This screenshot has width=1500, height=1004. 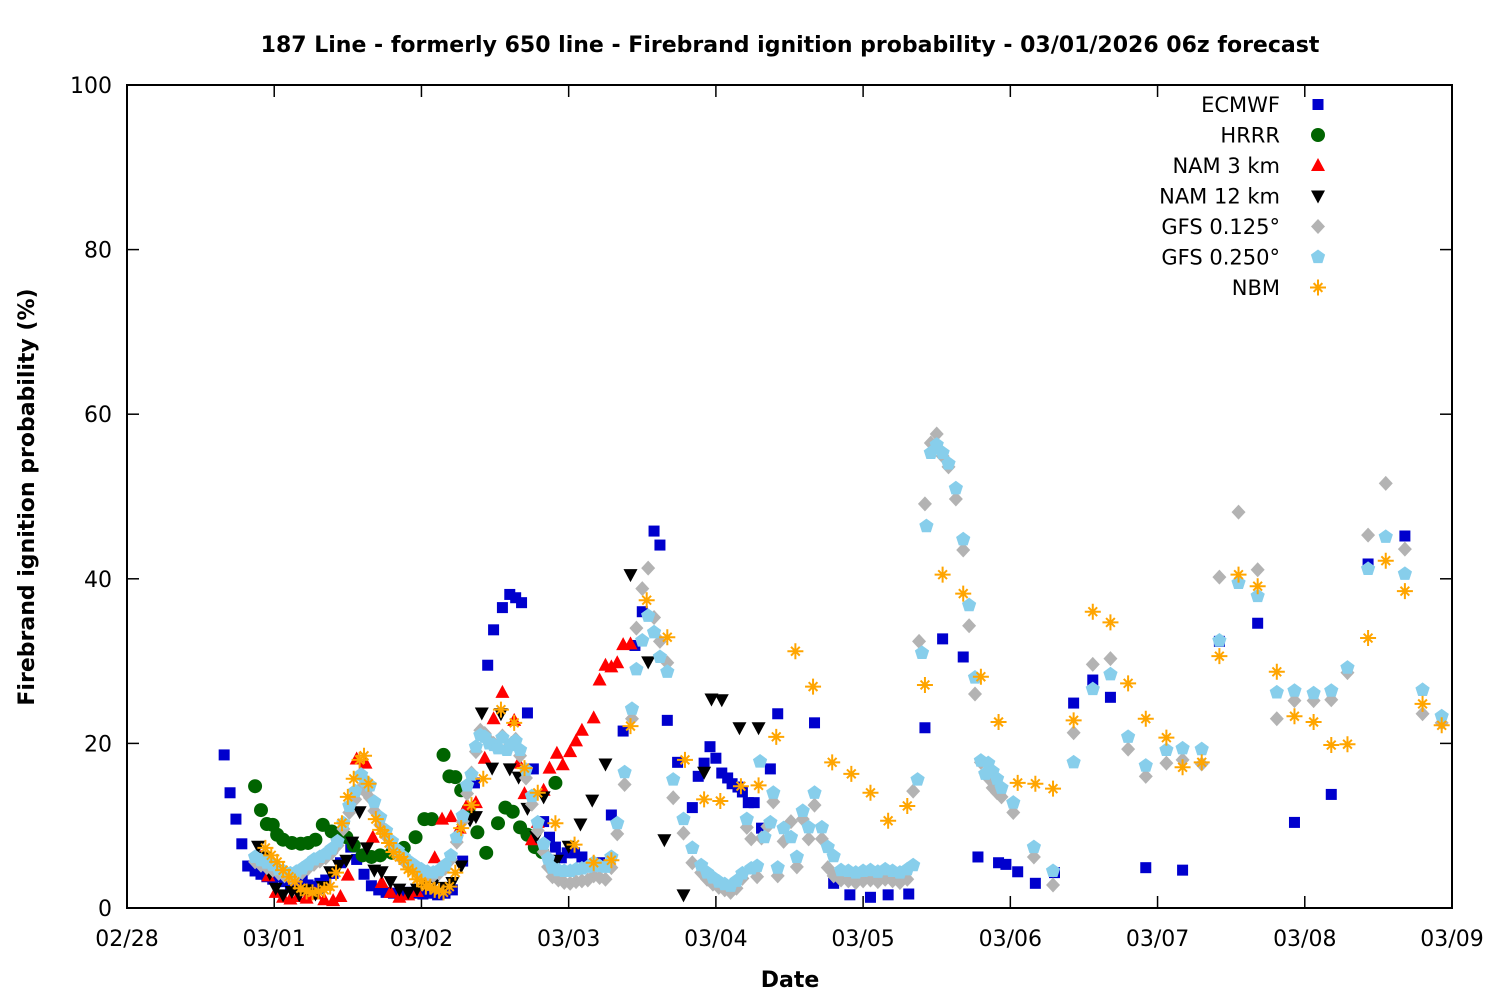 I want to click on legend-item-hrrr: HRRR, so click(x=1272, y=136).